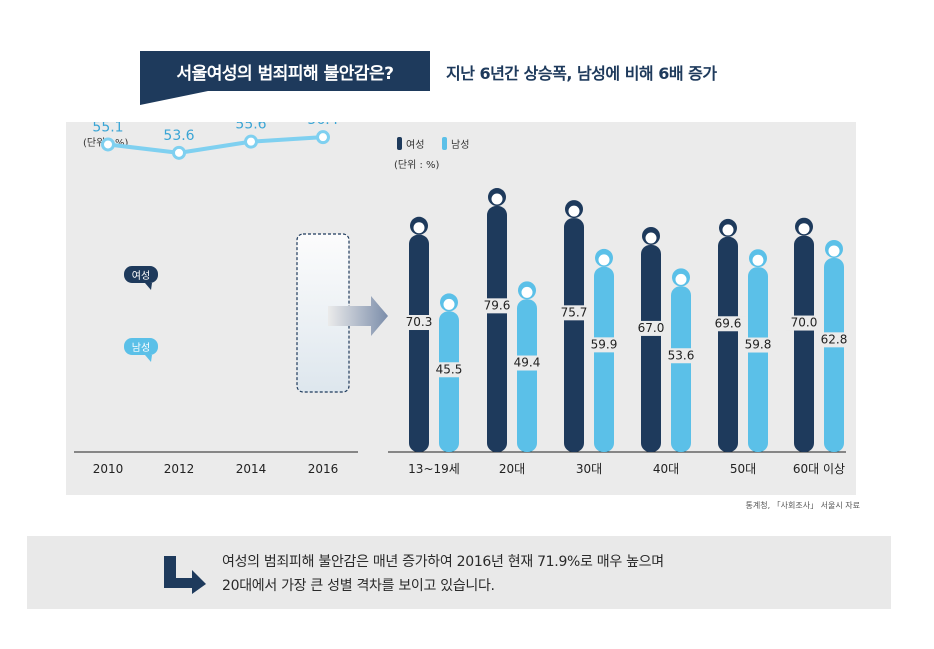 The image size is (934, 649). Describe the element at coordinates (251, 469) in the screenshot. I see `x-tick-2014: 2014` at that location.